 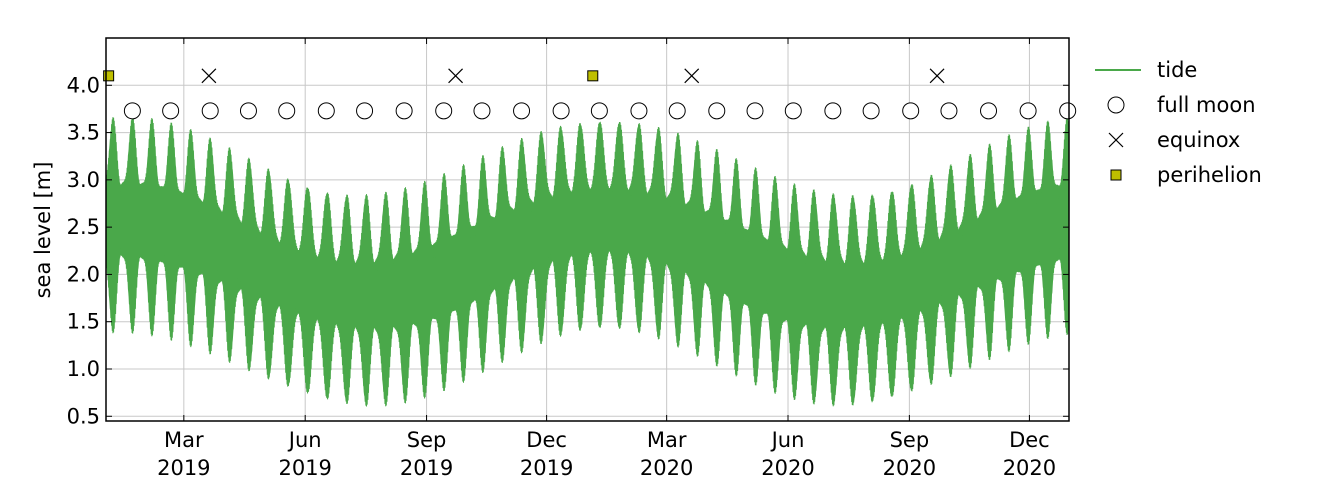 I want to click on y-tick-label: 0.5, so click(x=83, y=416).